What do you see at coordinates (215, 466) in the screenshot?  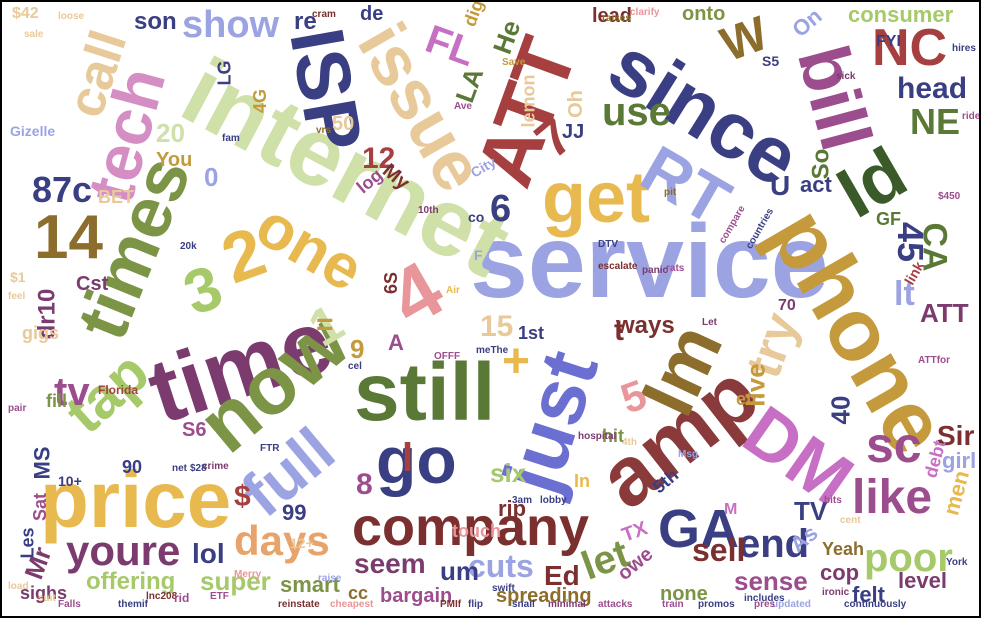 I see `word: crime` at bounding box center [215, 466].